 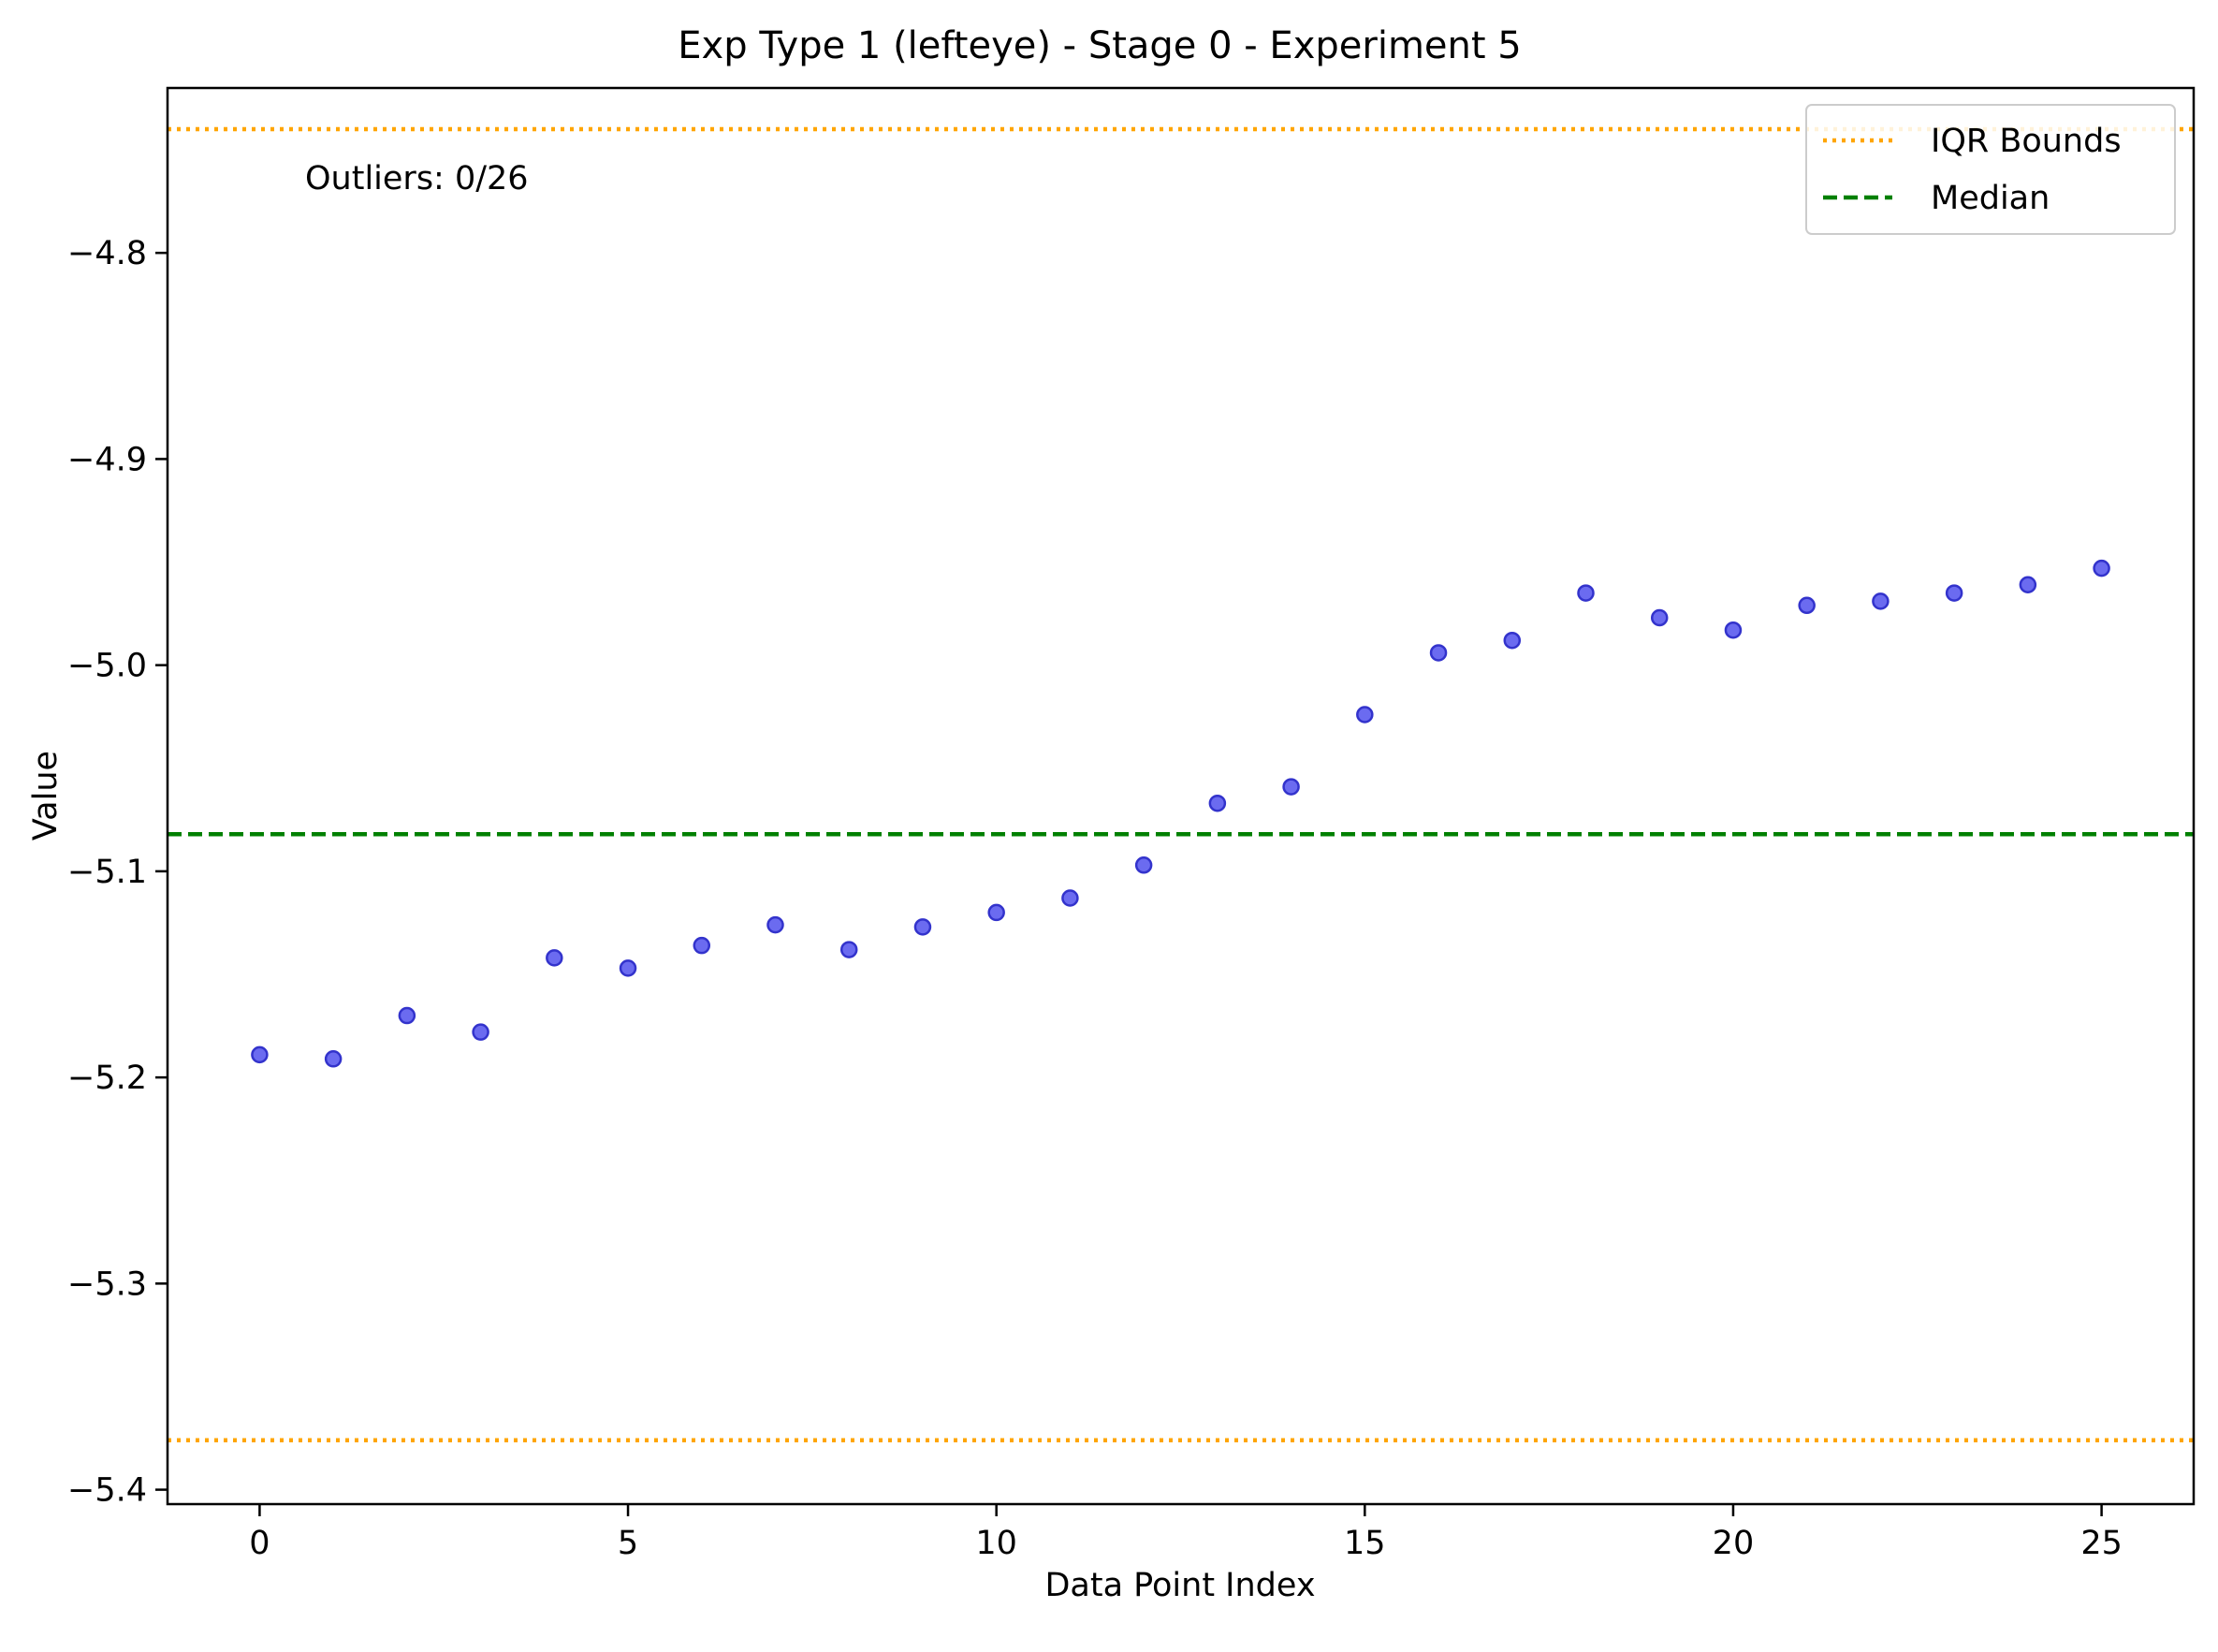 What do you see at coordinates (1180, 1586) in the screenshot?
I see `x-axis-label: Data Point Index` at bounding box center [1180, 1586].